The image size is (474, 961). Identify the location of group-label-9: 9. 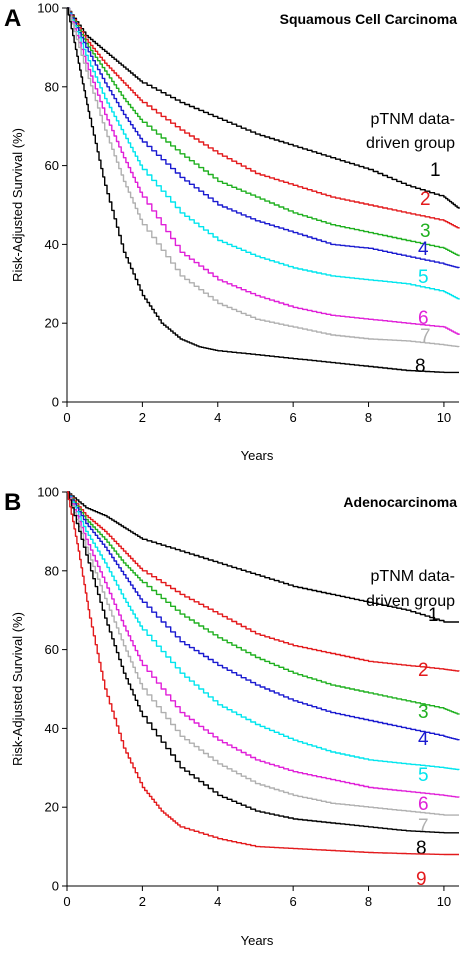
(421, 879).